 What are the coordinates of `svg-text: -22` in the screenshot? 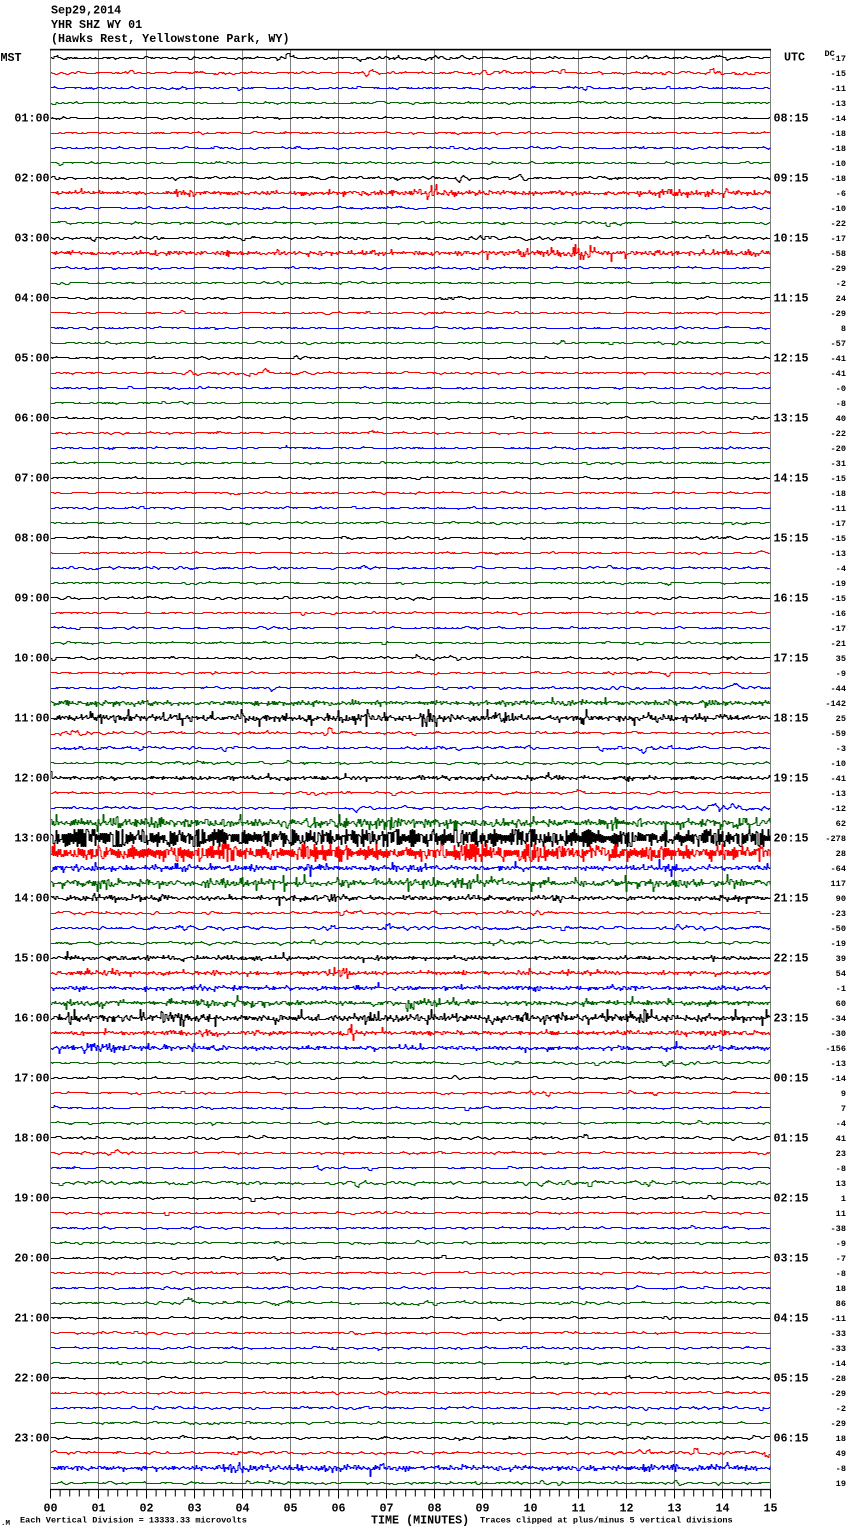 It's located at (838, 224).